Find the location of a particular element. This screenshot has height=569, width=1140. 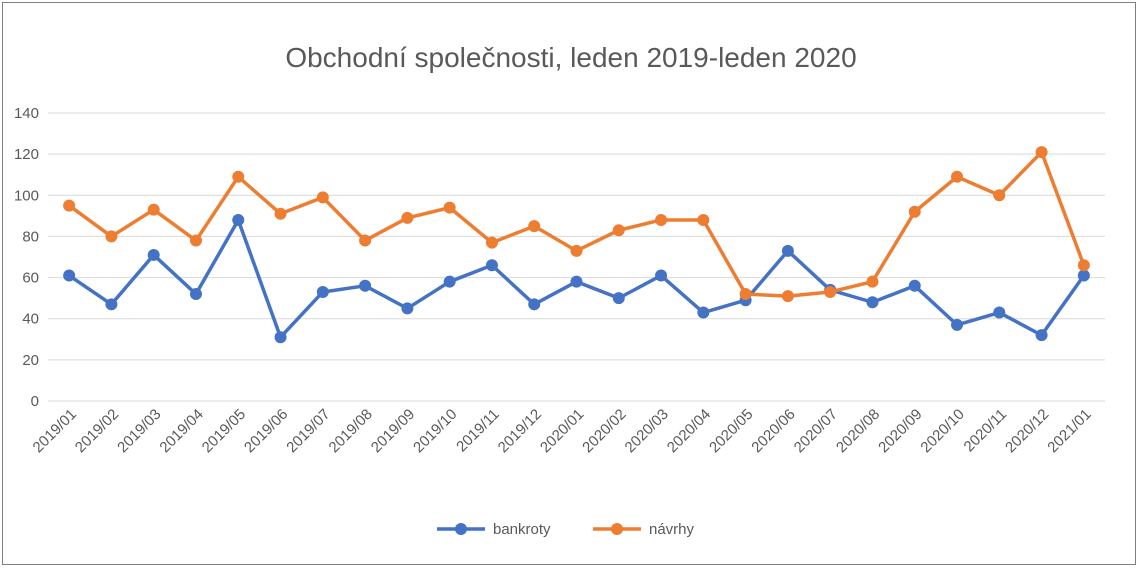

y-tick-label: 140 is located at coordinates (26, 113).